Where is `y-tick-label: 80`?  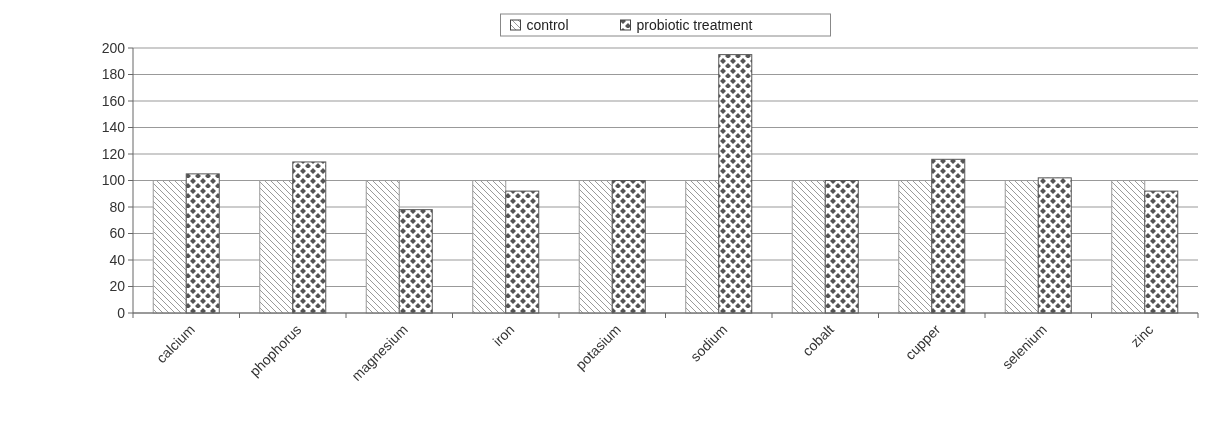 y-tick-label: 80 is located at coordinates (117, 206).